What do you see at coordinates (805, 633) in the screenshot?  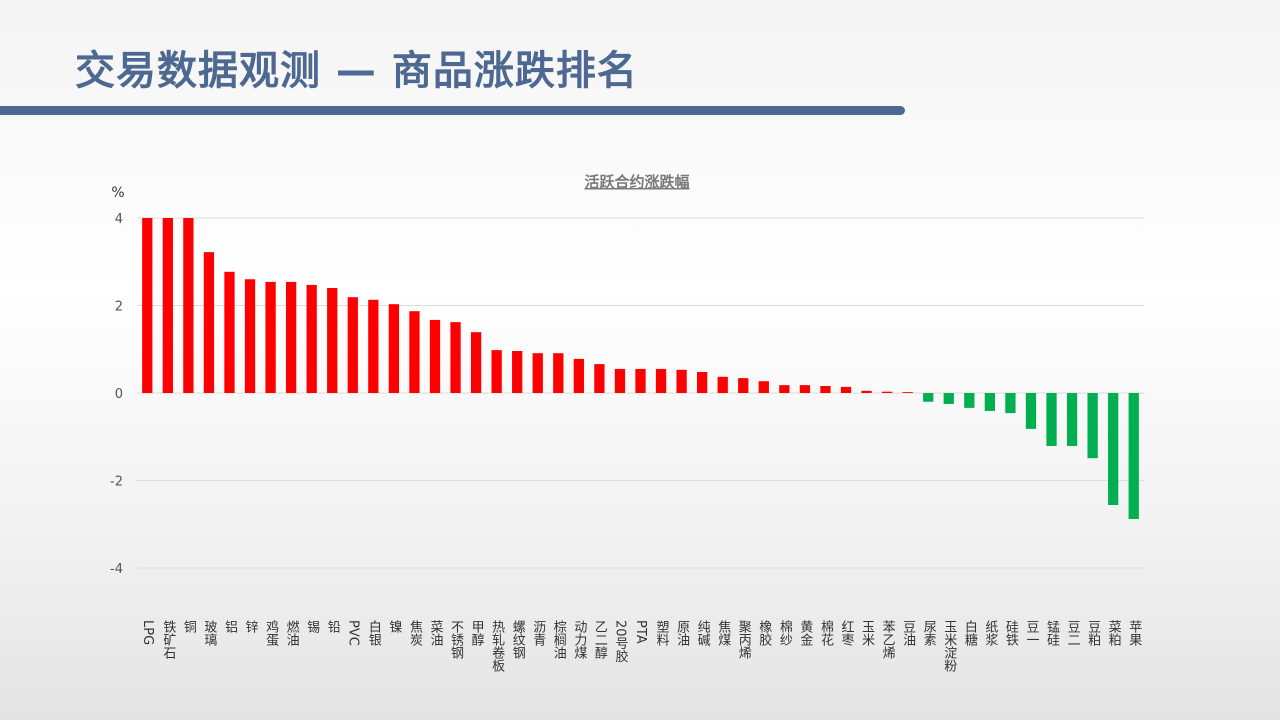 I see `x-tick-label: 黄金` at bounding box center [805, 633].